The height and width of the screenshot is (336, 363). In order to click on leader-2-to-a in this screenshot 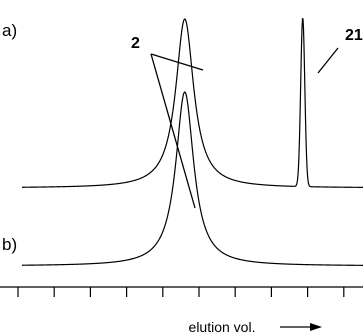, I will do `click(177, 62)`.